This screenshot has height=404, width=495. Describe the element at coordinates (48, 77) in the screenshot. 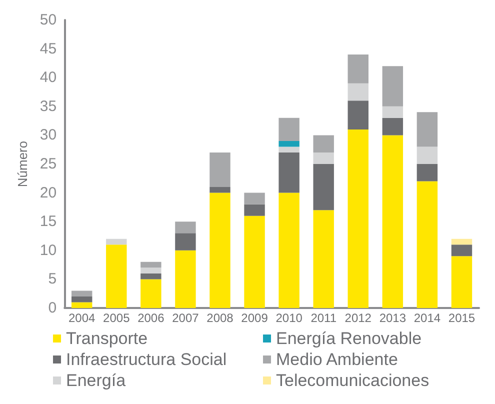

I see `y-tick-label: 40` at that location.